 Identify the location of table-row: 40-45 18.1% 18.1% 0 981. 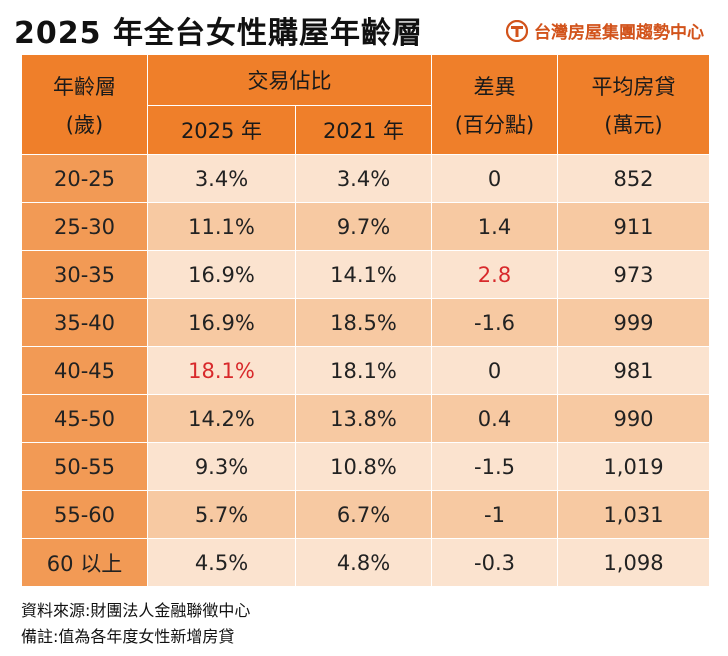
(365, 370).